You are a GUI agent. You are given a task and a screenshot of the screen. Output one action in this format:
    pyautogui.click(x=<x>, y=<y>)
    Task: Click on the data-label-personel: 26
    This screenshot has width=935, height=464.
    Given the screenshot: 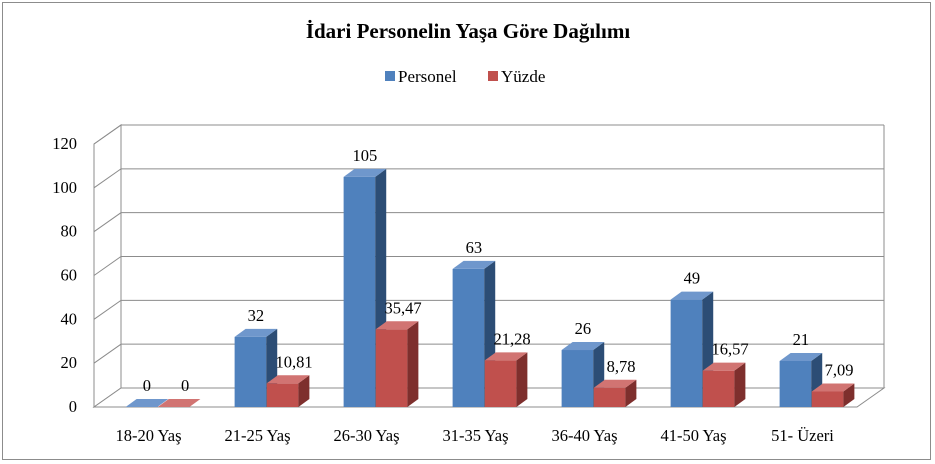 What is the action you would take?
    pyautogui.click(x=583, y=328)
    